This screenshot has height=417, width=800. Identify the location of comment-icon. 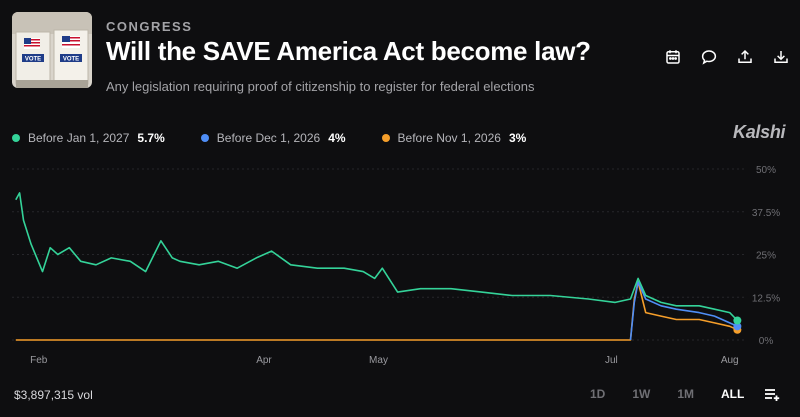
(709, 57).